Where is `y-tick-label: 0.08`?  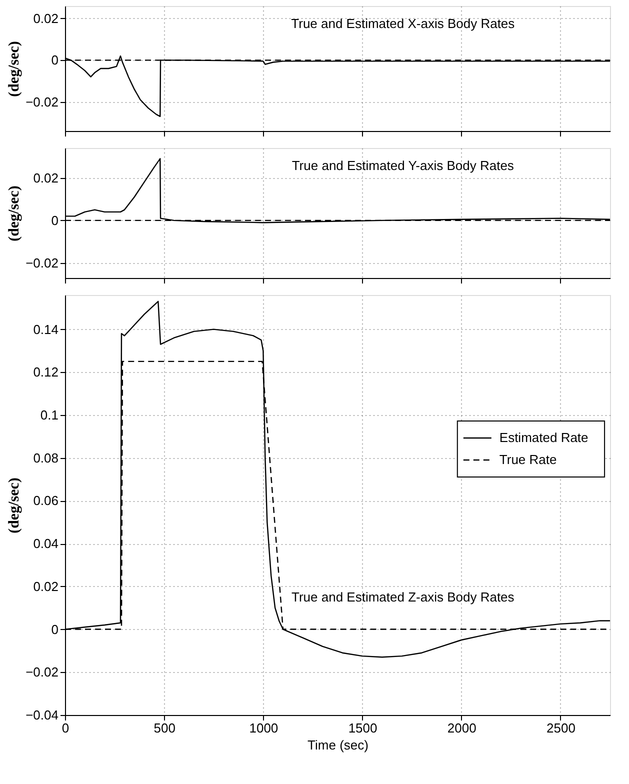 y-tick-label: 0.08 is located at coordinates (45, 458).